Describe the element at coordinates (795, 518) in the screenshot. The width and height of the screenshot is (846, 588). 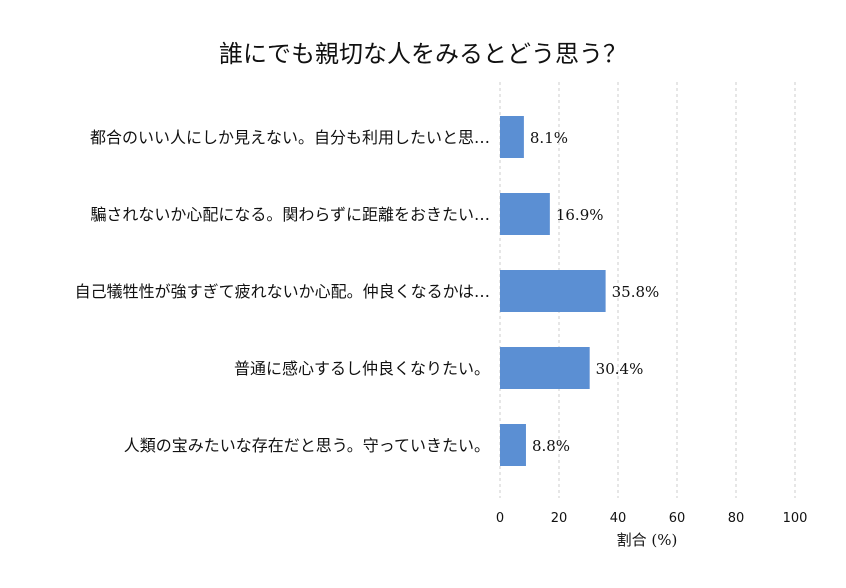
I see `x-tick-label: 100` at that location.